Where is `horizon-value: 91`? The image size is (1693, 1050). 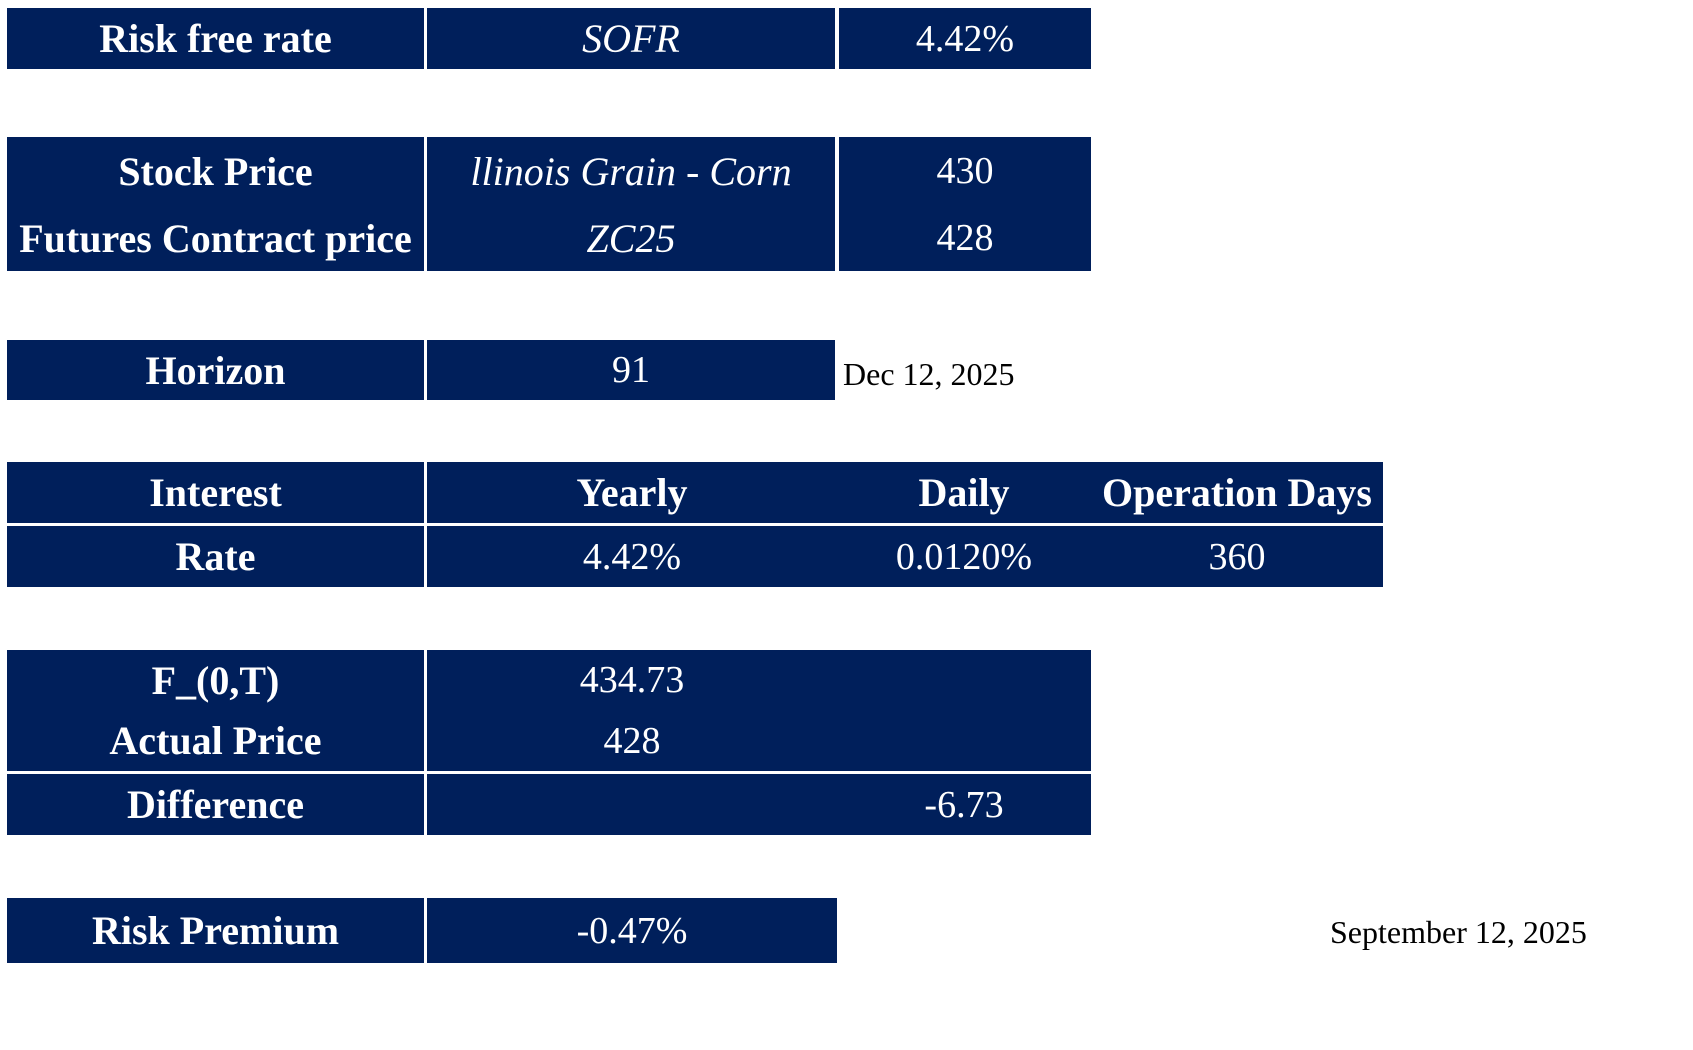 horizon-value: 91 is located at coordinates (631, 370).